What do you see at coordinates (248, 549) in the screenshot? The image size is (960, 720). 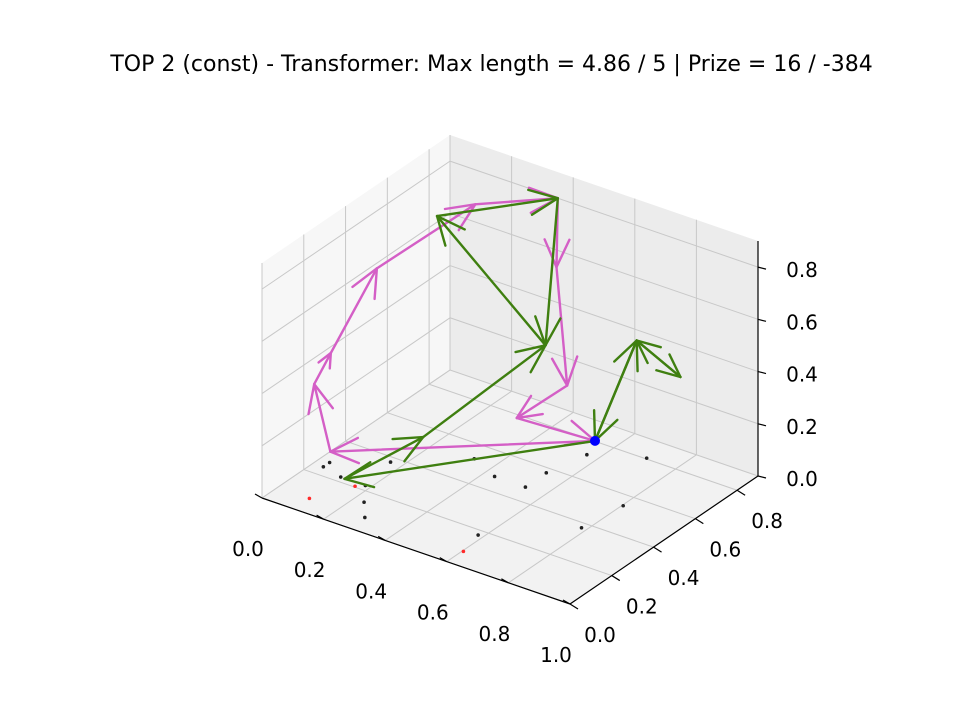 I see `x-tick-label: 0.0` at bounding box center [248, 549].